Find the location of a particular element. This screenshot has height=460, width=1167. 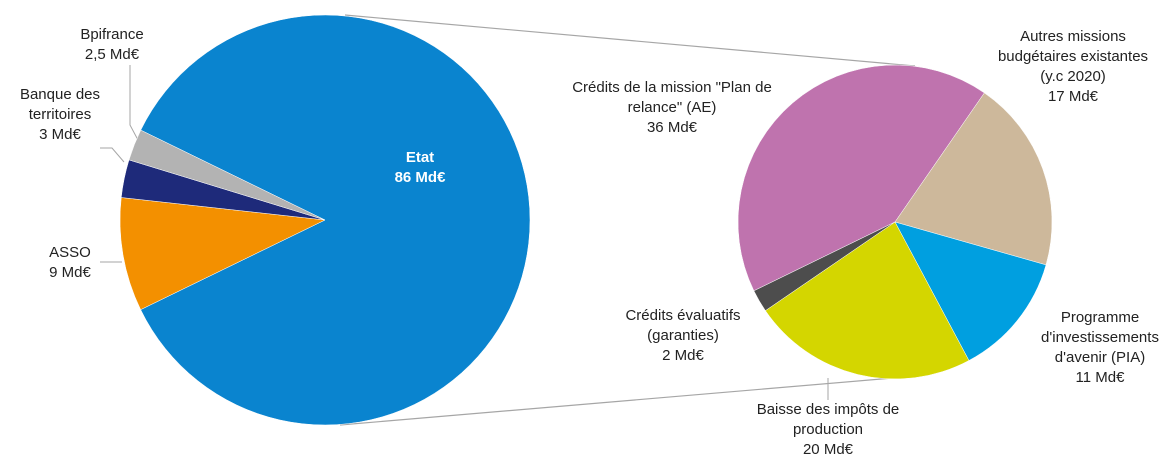

value-label: 2 Md€ is located at coordinates (683, 355).